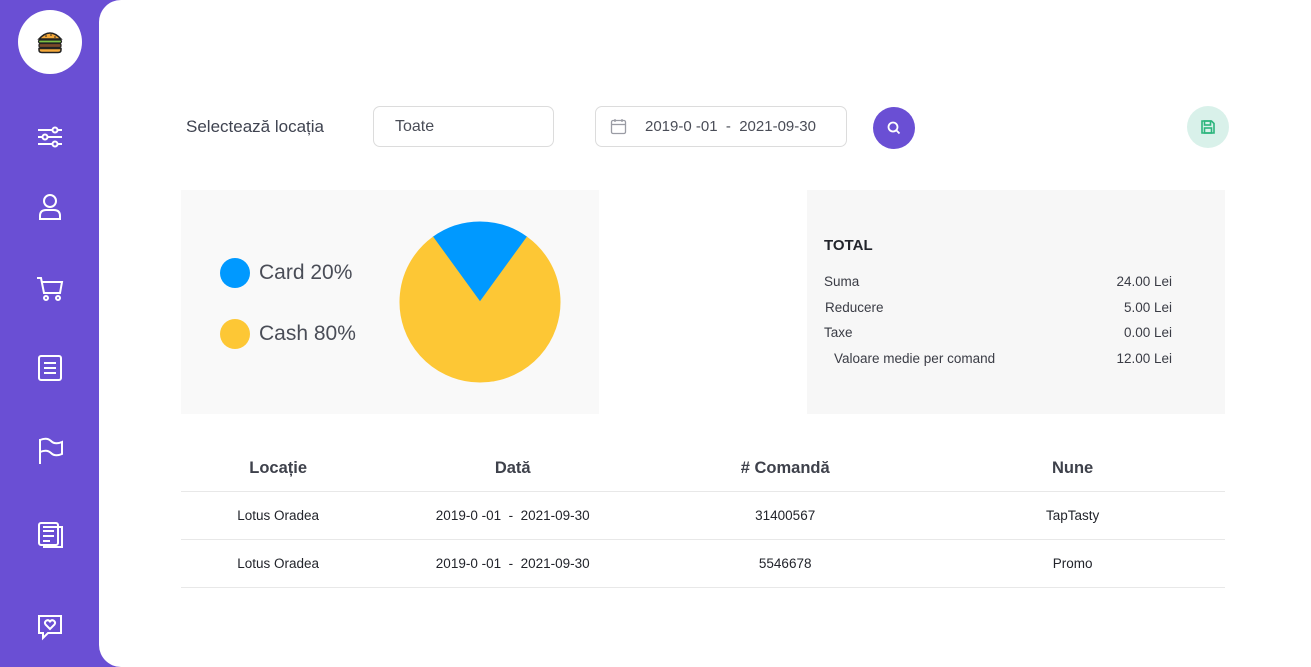  What do you see at coordinates (306, 272) in the screenshot?
I see `legend-card-label: Card 20%` at bounding box center [306, 272].